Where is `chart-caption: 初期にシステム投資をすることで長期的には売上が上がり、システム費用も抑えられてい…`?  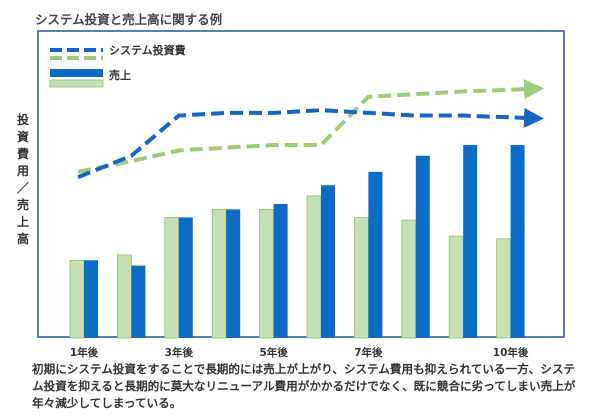
chart-caption: 初期にシステム投資をすることで長期的には売上が上がり、システム費用も抑えられてい… is located at coordinates (304, 386).